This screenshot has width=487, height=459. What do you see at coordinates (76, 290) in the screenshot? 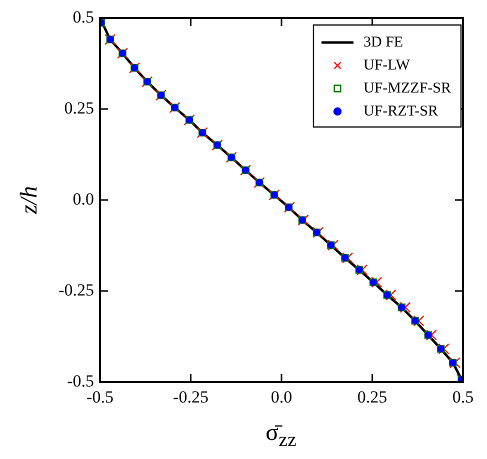
I see `y-tick-label: -0.25` at bounding box center [76, 290].